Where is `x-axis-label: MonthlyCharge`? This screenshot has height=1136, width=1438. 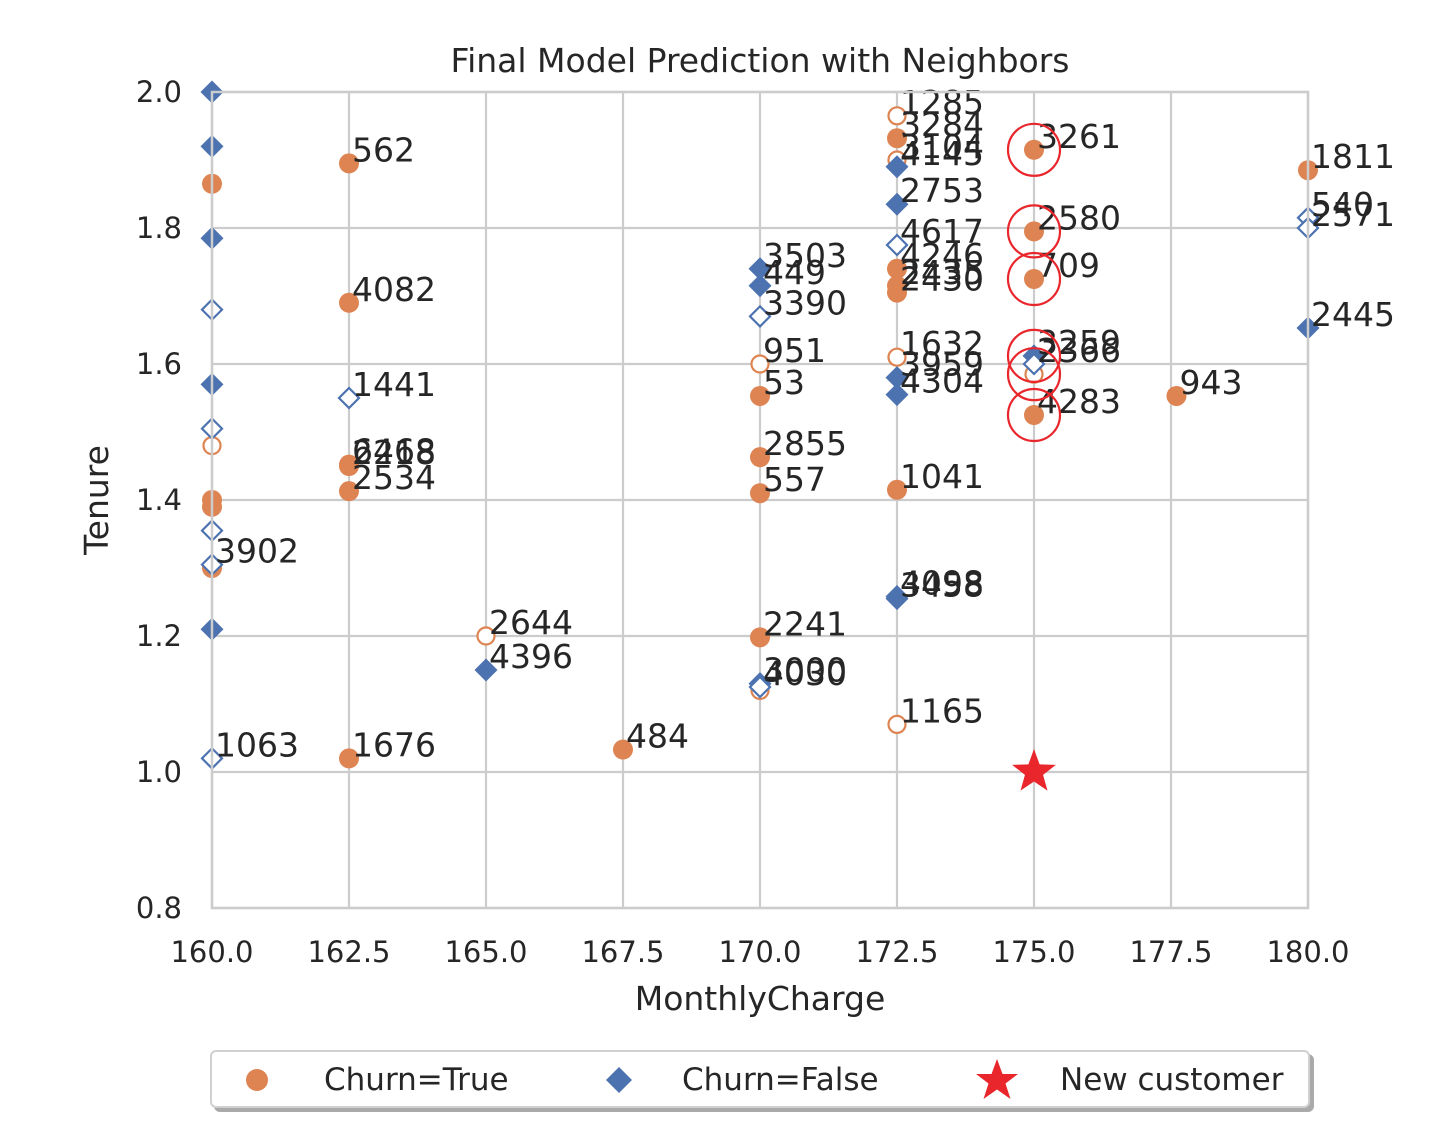 x-axis-label: MonthlyCharge is located at coordinates (760, 998).